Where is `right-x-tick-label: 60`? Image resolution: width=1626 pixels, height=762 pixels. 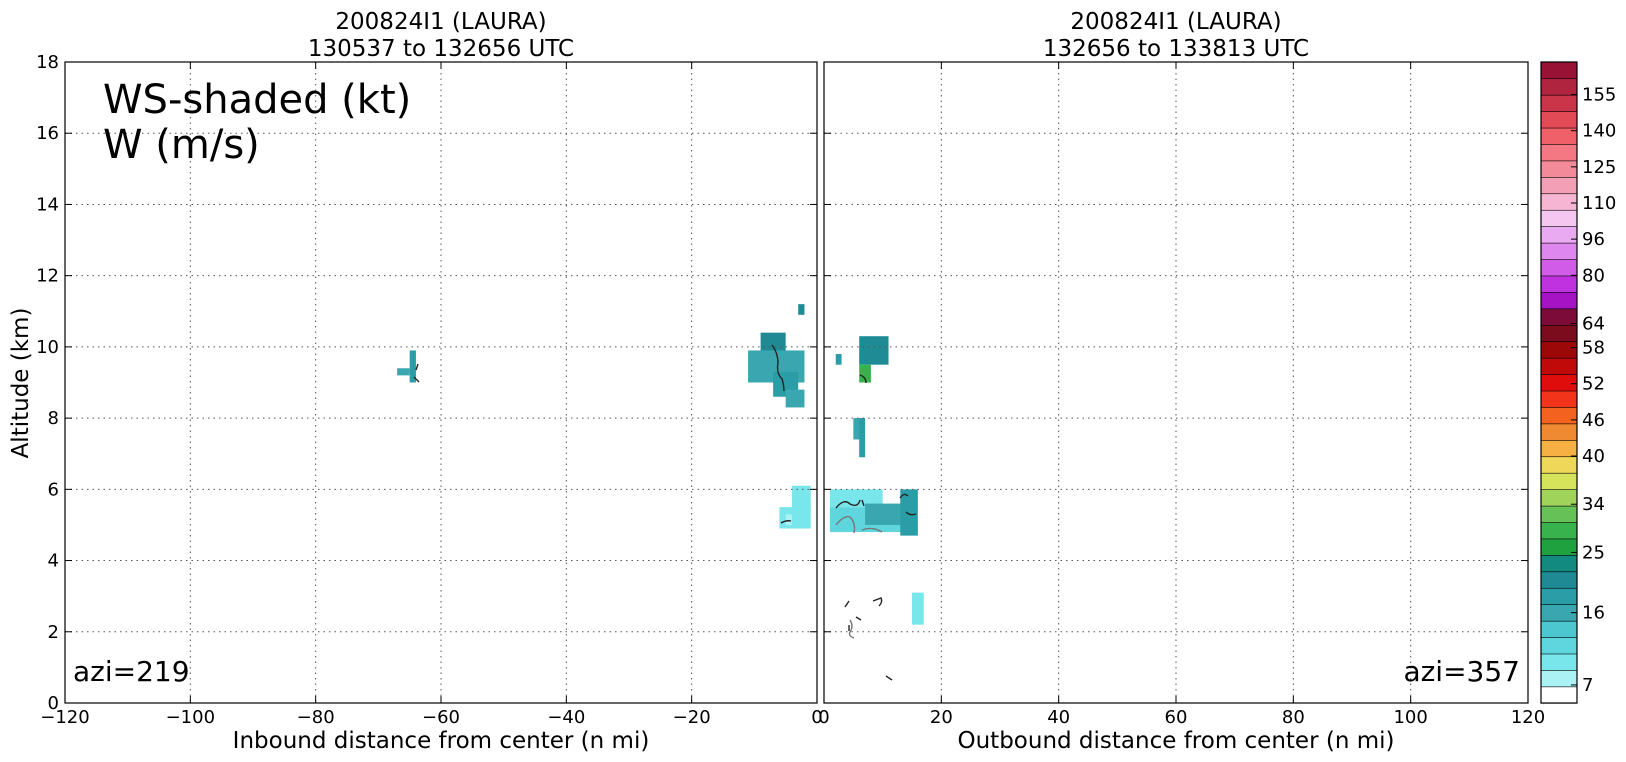
right-x-tick-label: 60 is located at coordinates (1176, 717).